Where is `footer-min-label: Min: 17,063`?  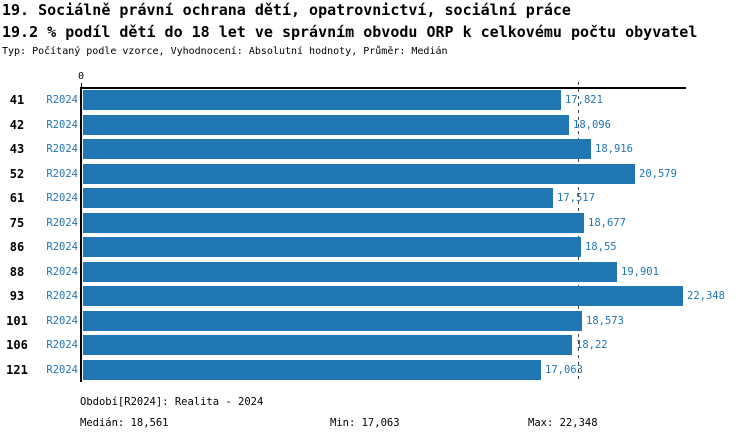
footer-min-label: Min: 17,063 is located at coordinates (365, 423).